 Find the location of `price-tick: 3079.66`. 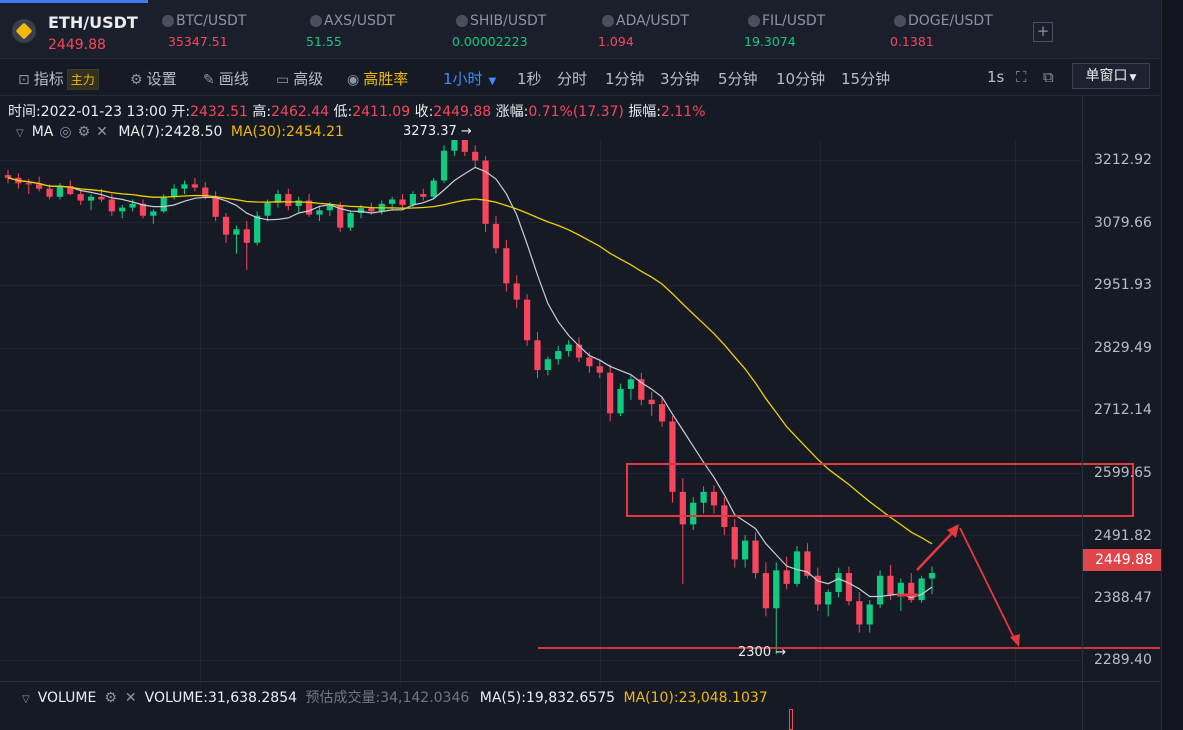

price-tick: 3079.66 is located at coordinates (1123, 223).